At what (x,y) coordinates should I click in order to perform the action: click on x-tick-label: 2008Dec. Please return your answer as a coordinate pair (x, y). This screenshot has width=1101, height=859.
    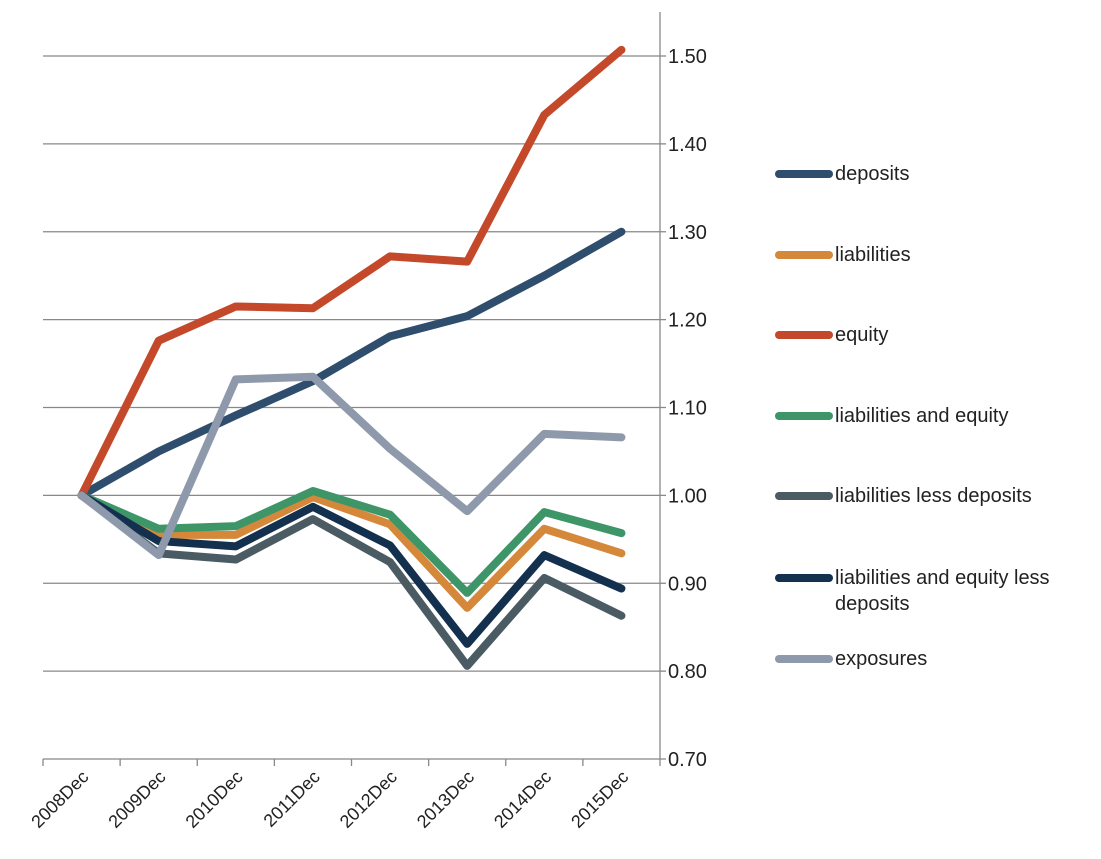
    Looking at the image, I should click on (59, 799).